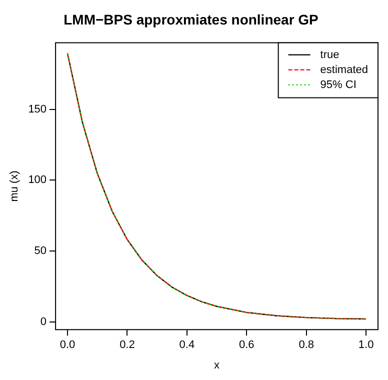 The image size is (388, 380). What do you see at coordinates (68, 345) in the screenshot?
I see `x-tick-label: 0.0` at bounding box center [68, 345].